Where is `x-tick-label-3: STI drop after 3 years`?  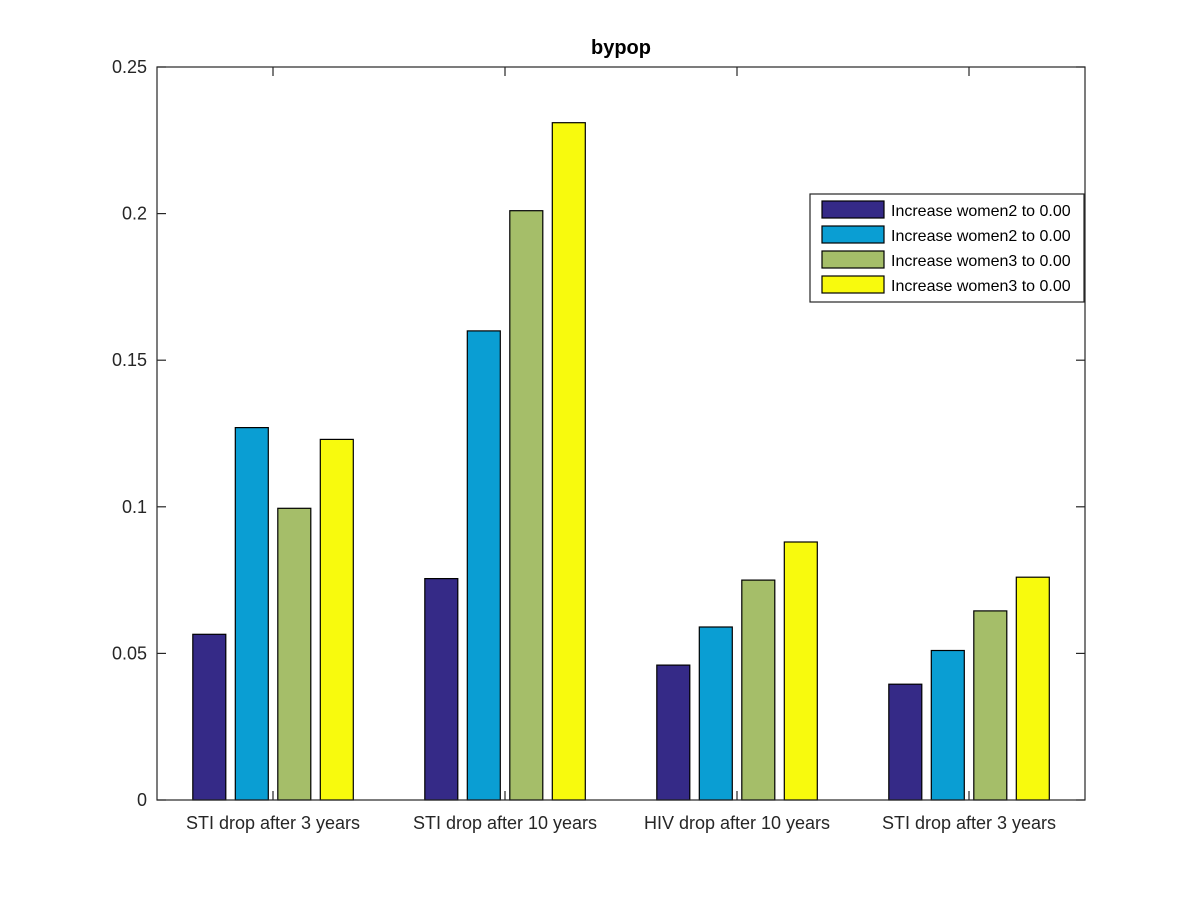 x-tick-label-3: STI drop after 3 years is located at coordinates (969, 823).